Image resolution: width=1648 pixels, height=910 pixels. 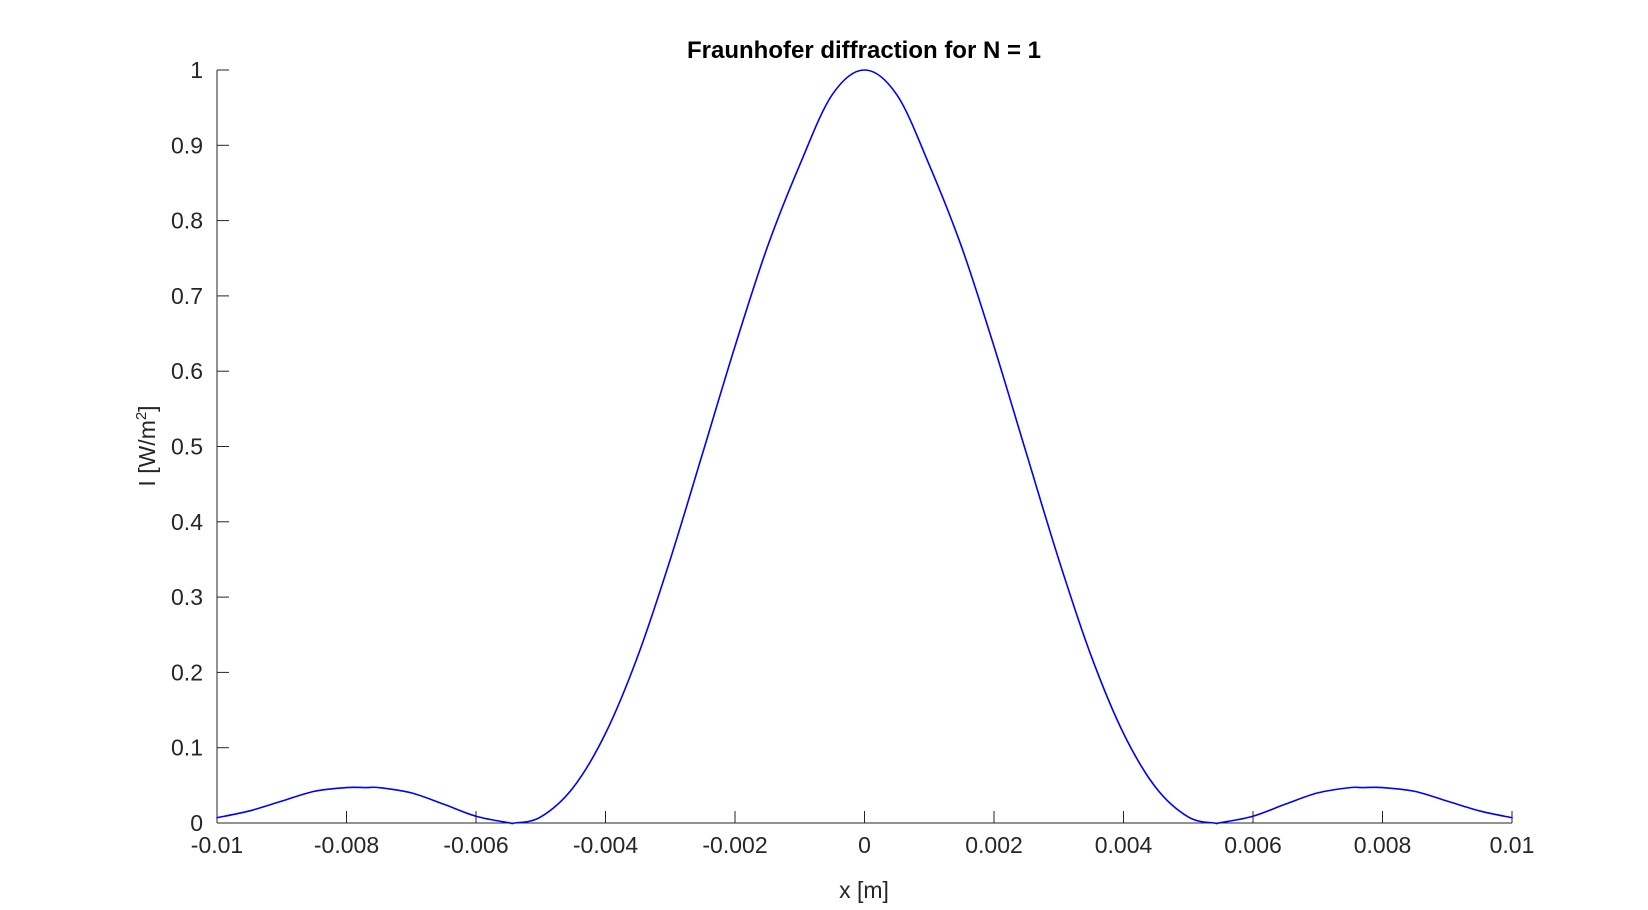 What do you see at coordinates (187, 296) in the screenshot?
I see `y-tick-label: 0.7` at bounding box center [187, 296].